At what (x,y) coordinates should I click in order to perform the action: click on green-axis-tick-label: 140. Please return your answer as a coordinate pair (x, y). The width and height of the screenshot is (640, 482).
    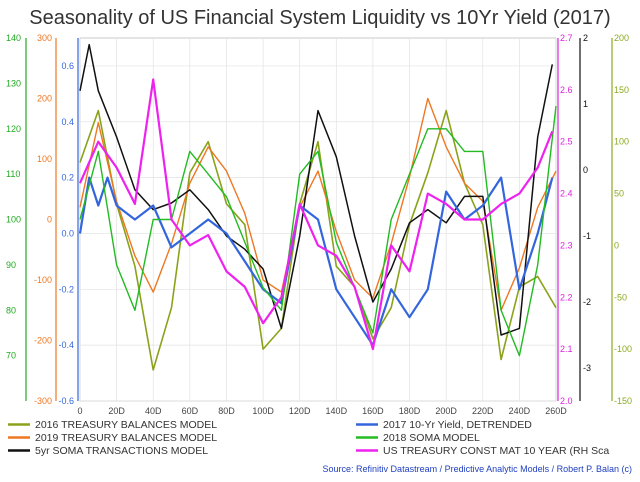
    Looking at the image, I should click on (13, 38).